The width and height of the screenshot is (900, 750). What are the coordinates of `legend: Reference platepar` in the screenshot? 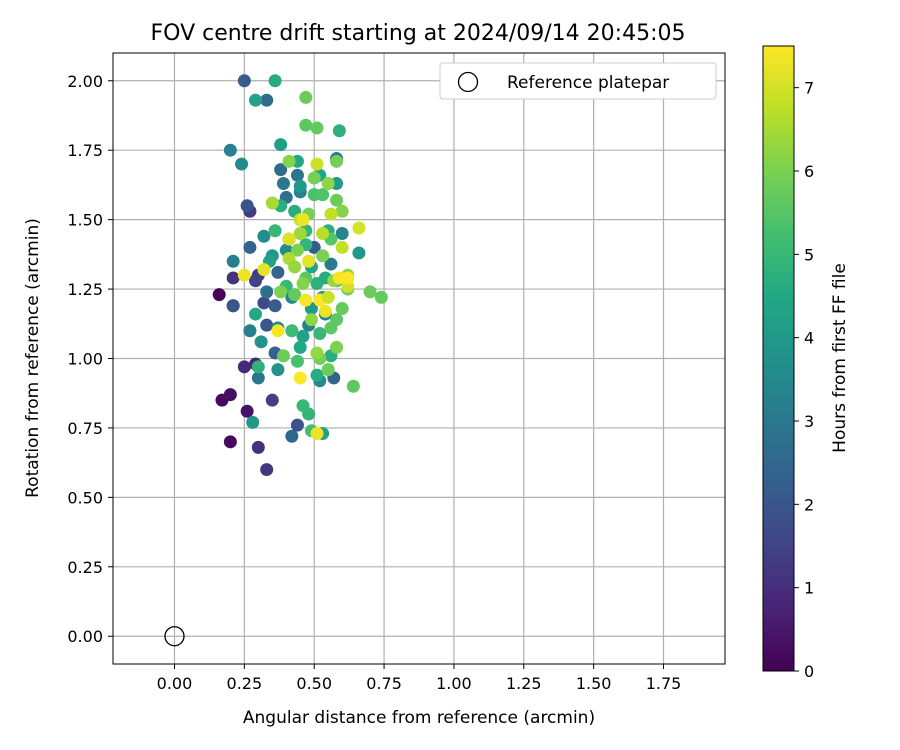 It's located at (578, 81).